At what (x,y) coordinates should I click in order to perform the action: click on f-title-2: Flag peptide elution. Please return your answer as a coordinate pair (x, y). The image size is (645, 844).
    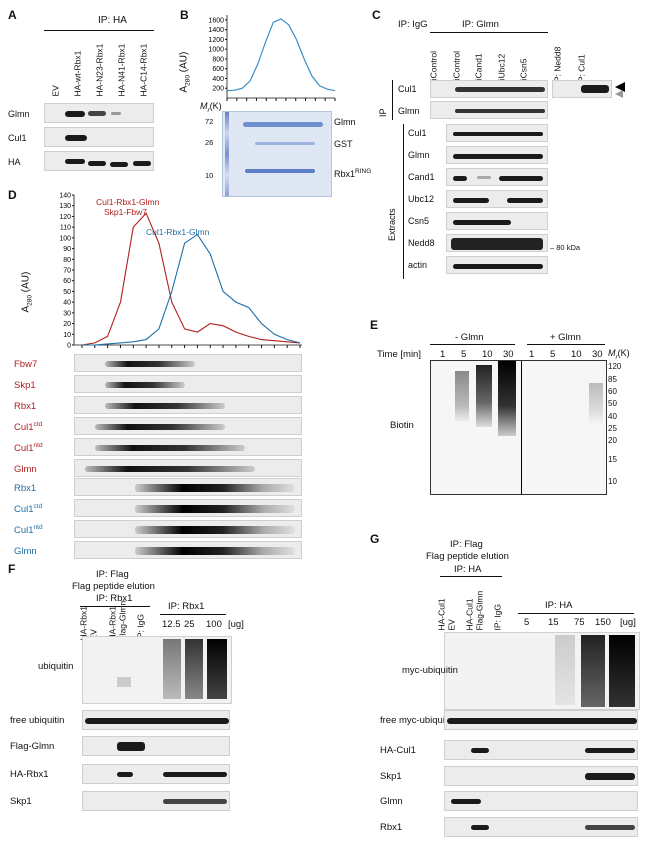
    Looking at the image, I should click on (113, 586).